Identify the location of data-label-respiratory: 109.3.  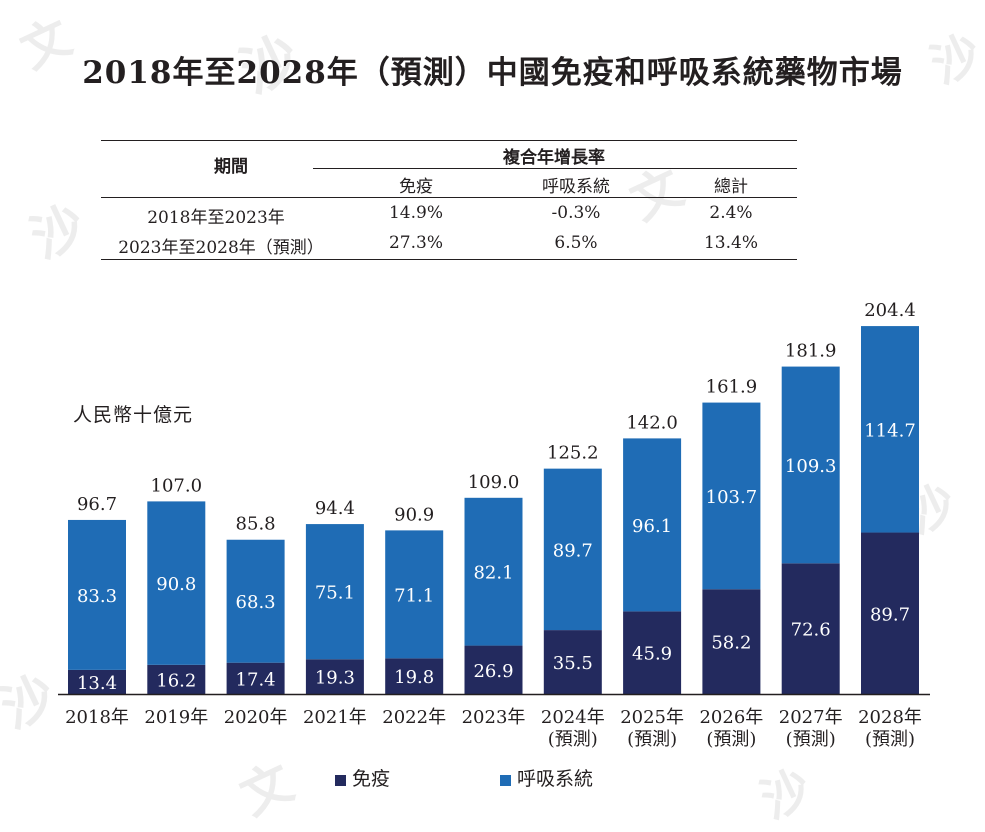
(811, 466).